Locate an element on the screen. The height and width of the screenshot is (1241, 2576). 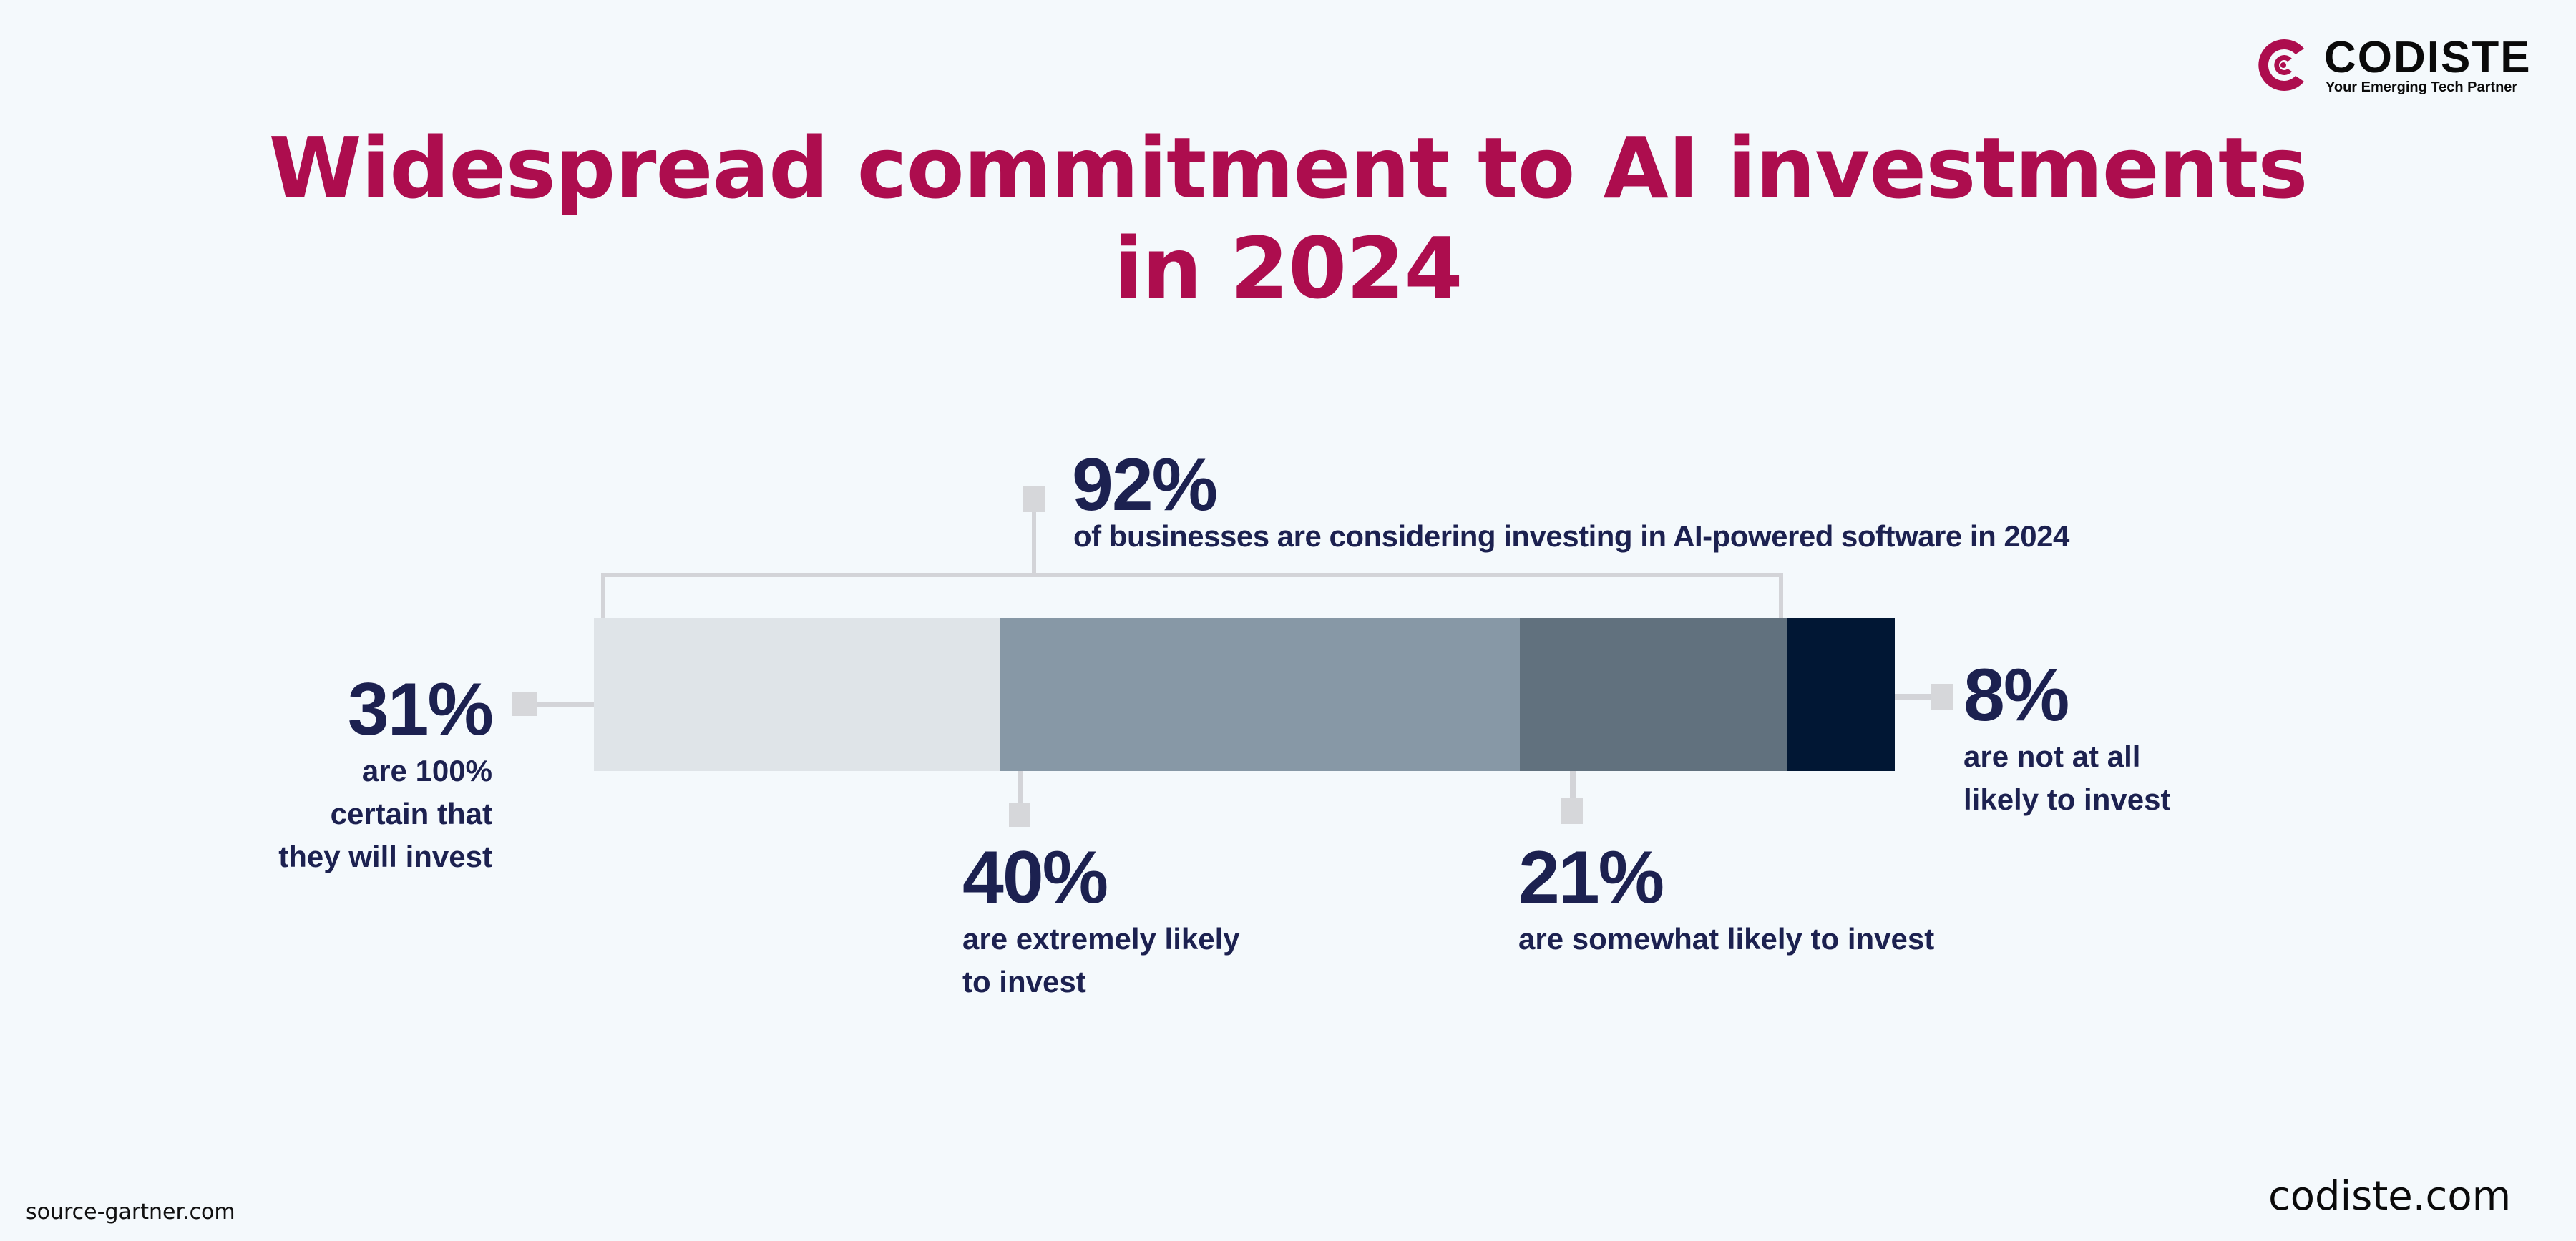
somewhat-marker is located at coordinates (1572, 811).